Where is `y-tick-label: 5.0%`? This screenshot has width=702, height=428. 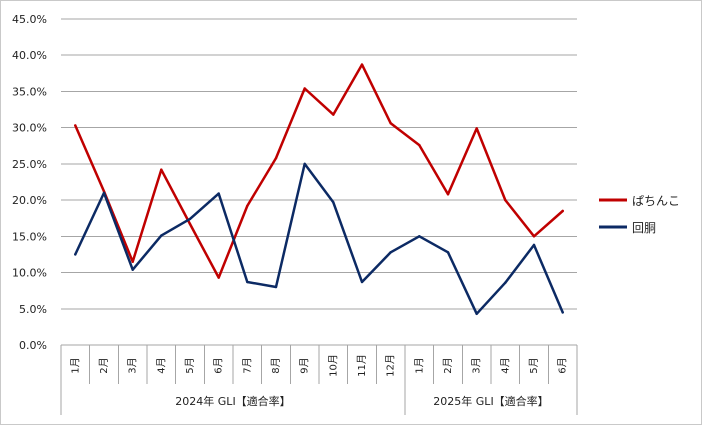 y-tick-label: 5.0% is located at coordinates (33, 309).